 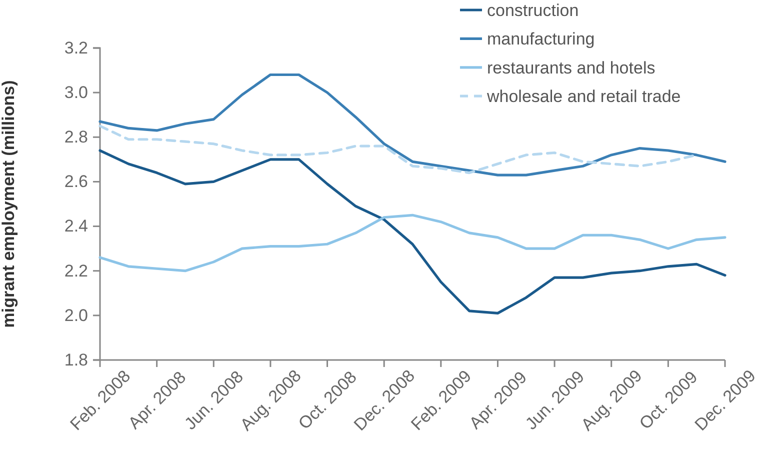 What do you see at coordinates (76, 360) in the screenshot?
I see `y-tick-label: 1.8` at bounding box center [76, 360].